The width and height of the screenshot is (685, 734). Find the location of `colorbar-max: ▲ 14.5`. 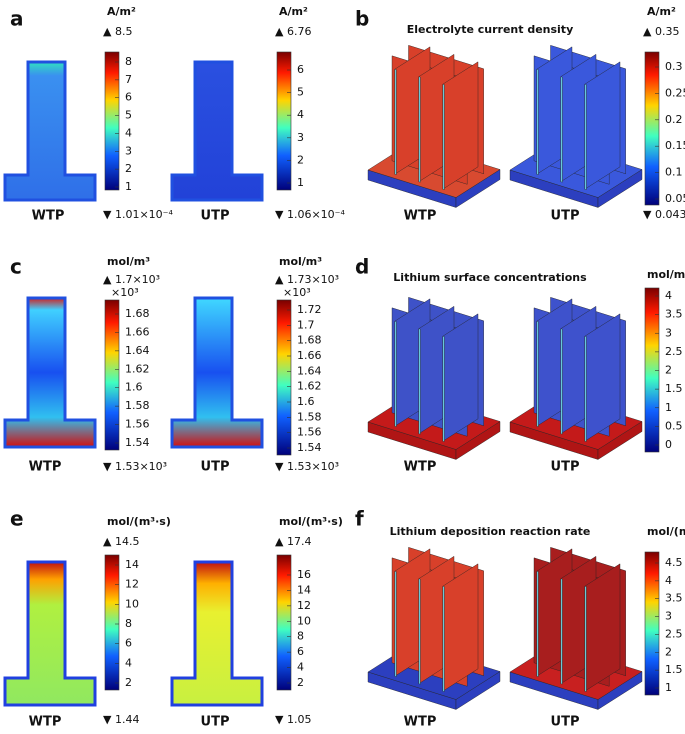

colorbar-max: ▲ 14.5 is located at coordinates (121, 541).